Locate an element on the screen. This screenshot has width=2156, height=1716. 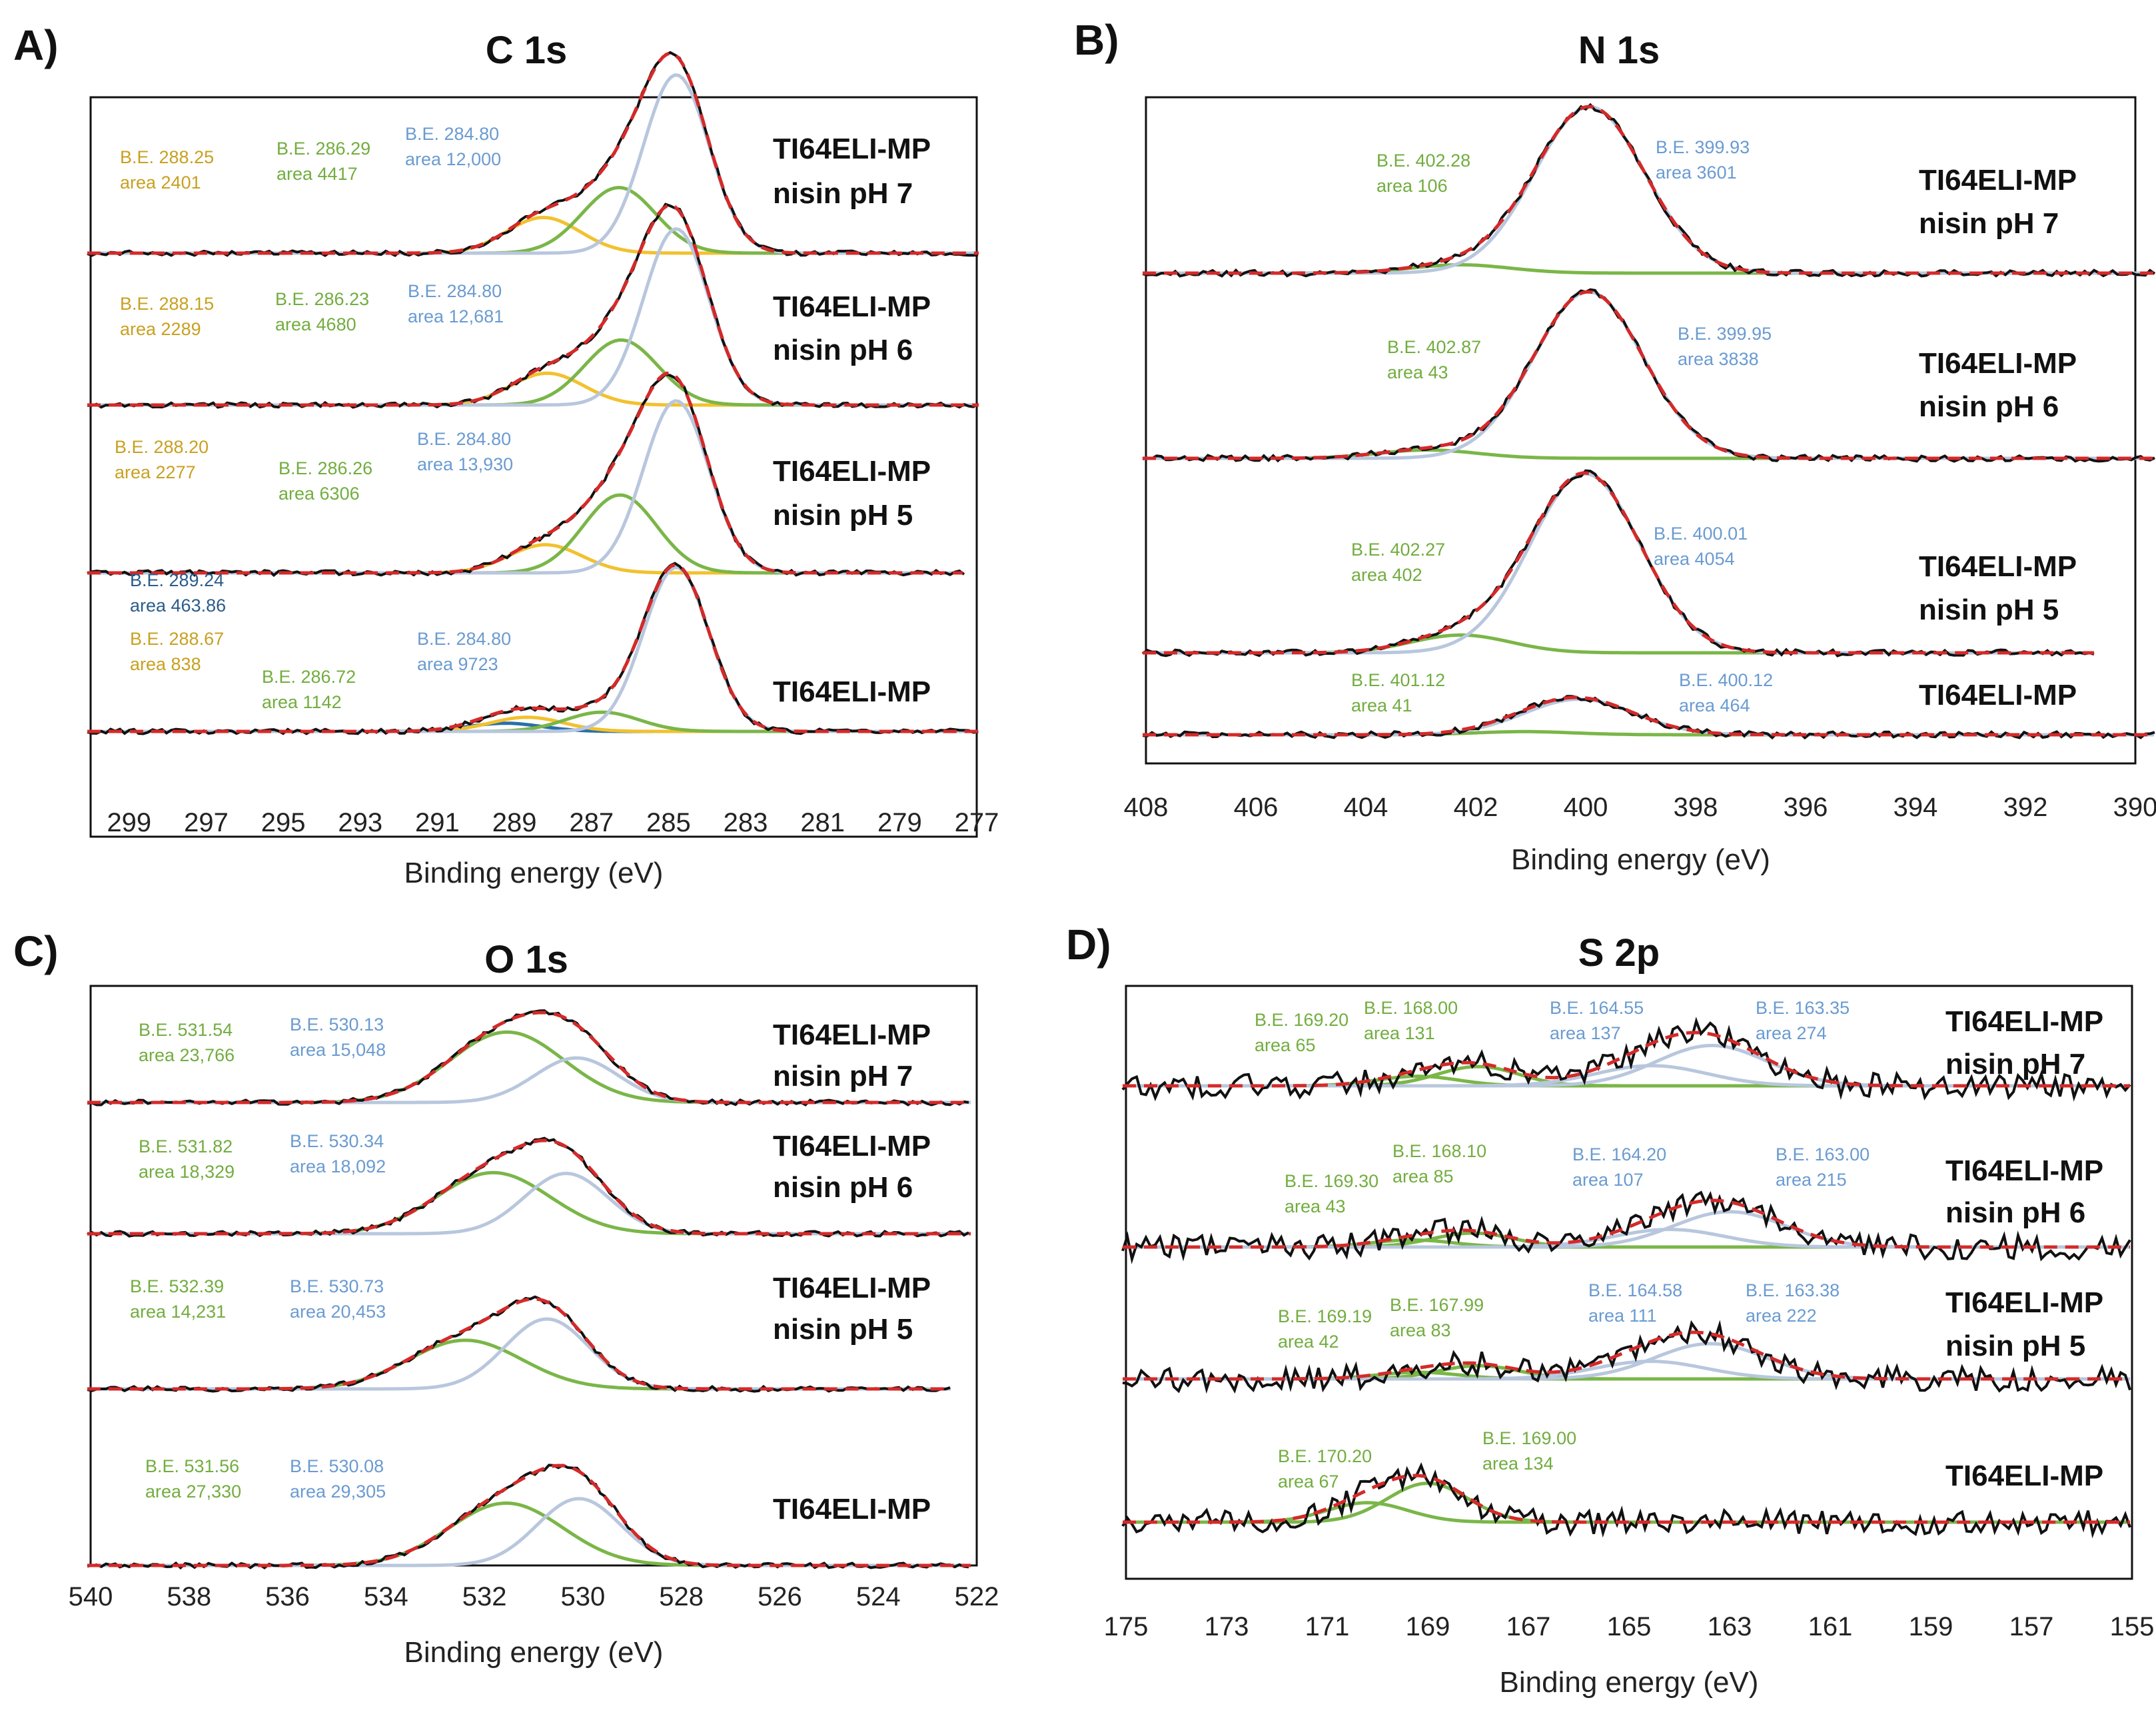
x-tick-label: 161 is located at coordinates (1831, 1626).